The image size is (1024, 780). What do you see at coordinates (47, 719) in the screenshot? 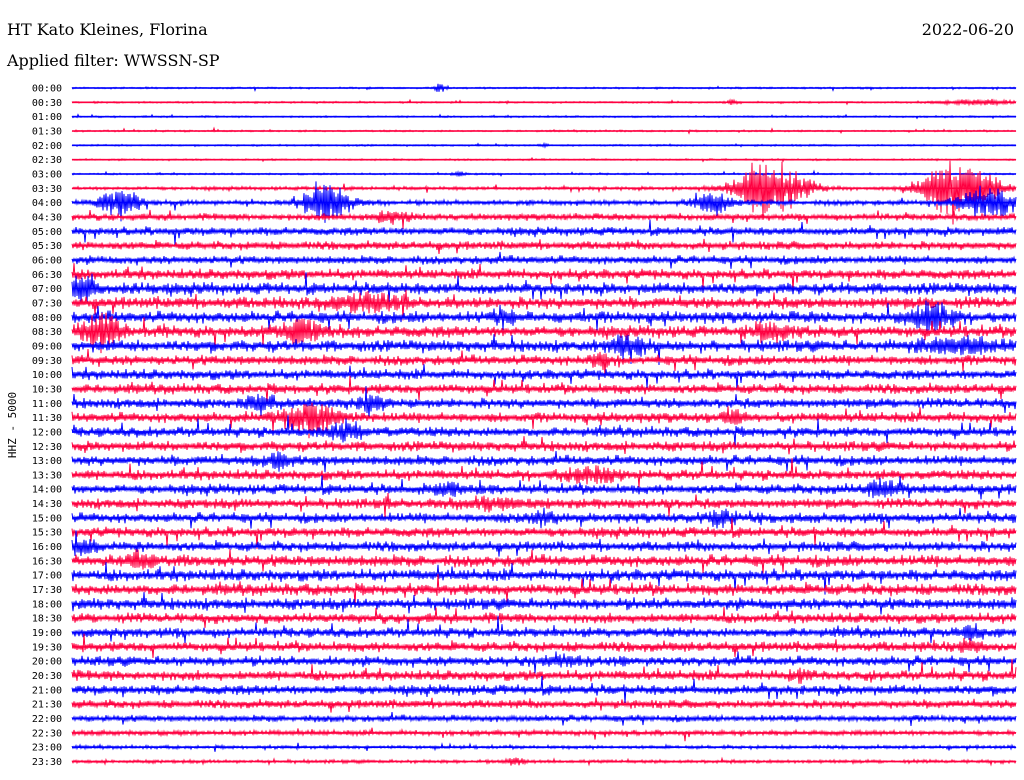
I see `row-time-label: 22:00` at bounding box center [47, 719].